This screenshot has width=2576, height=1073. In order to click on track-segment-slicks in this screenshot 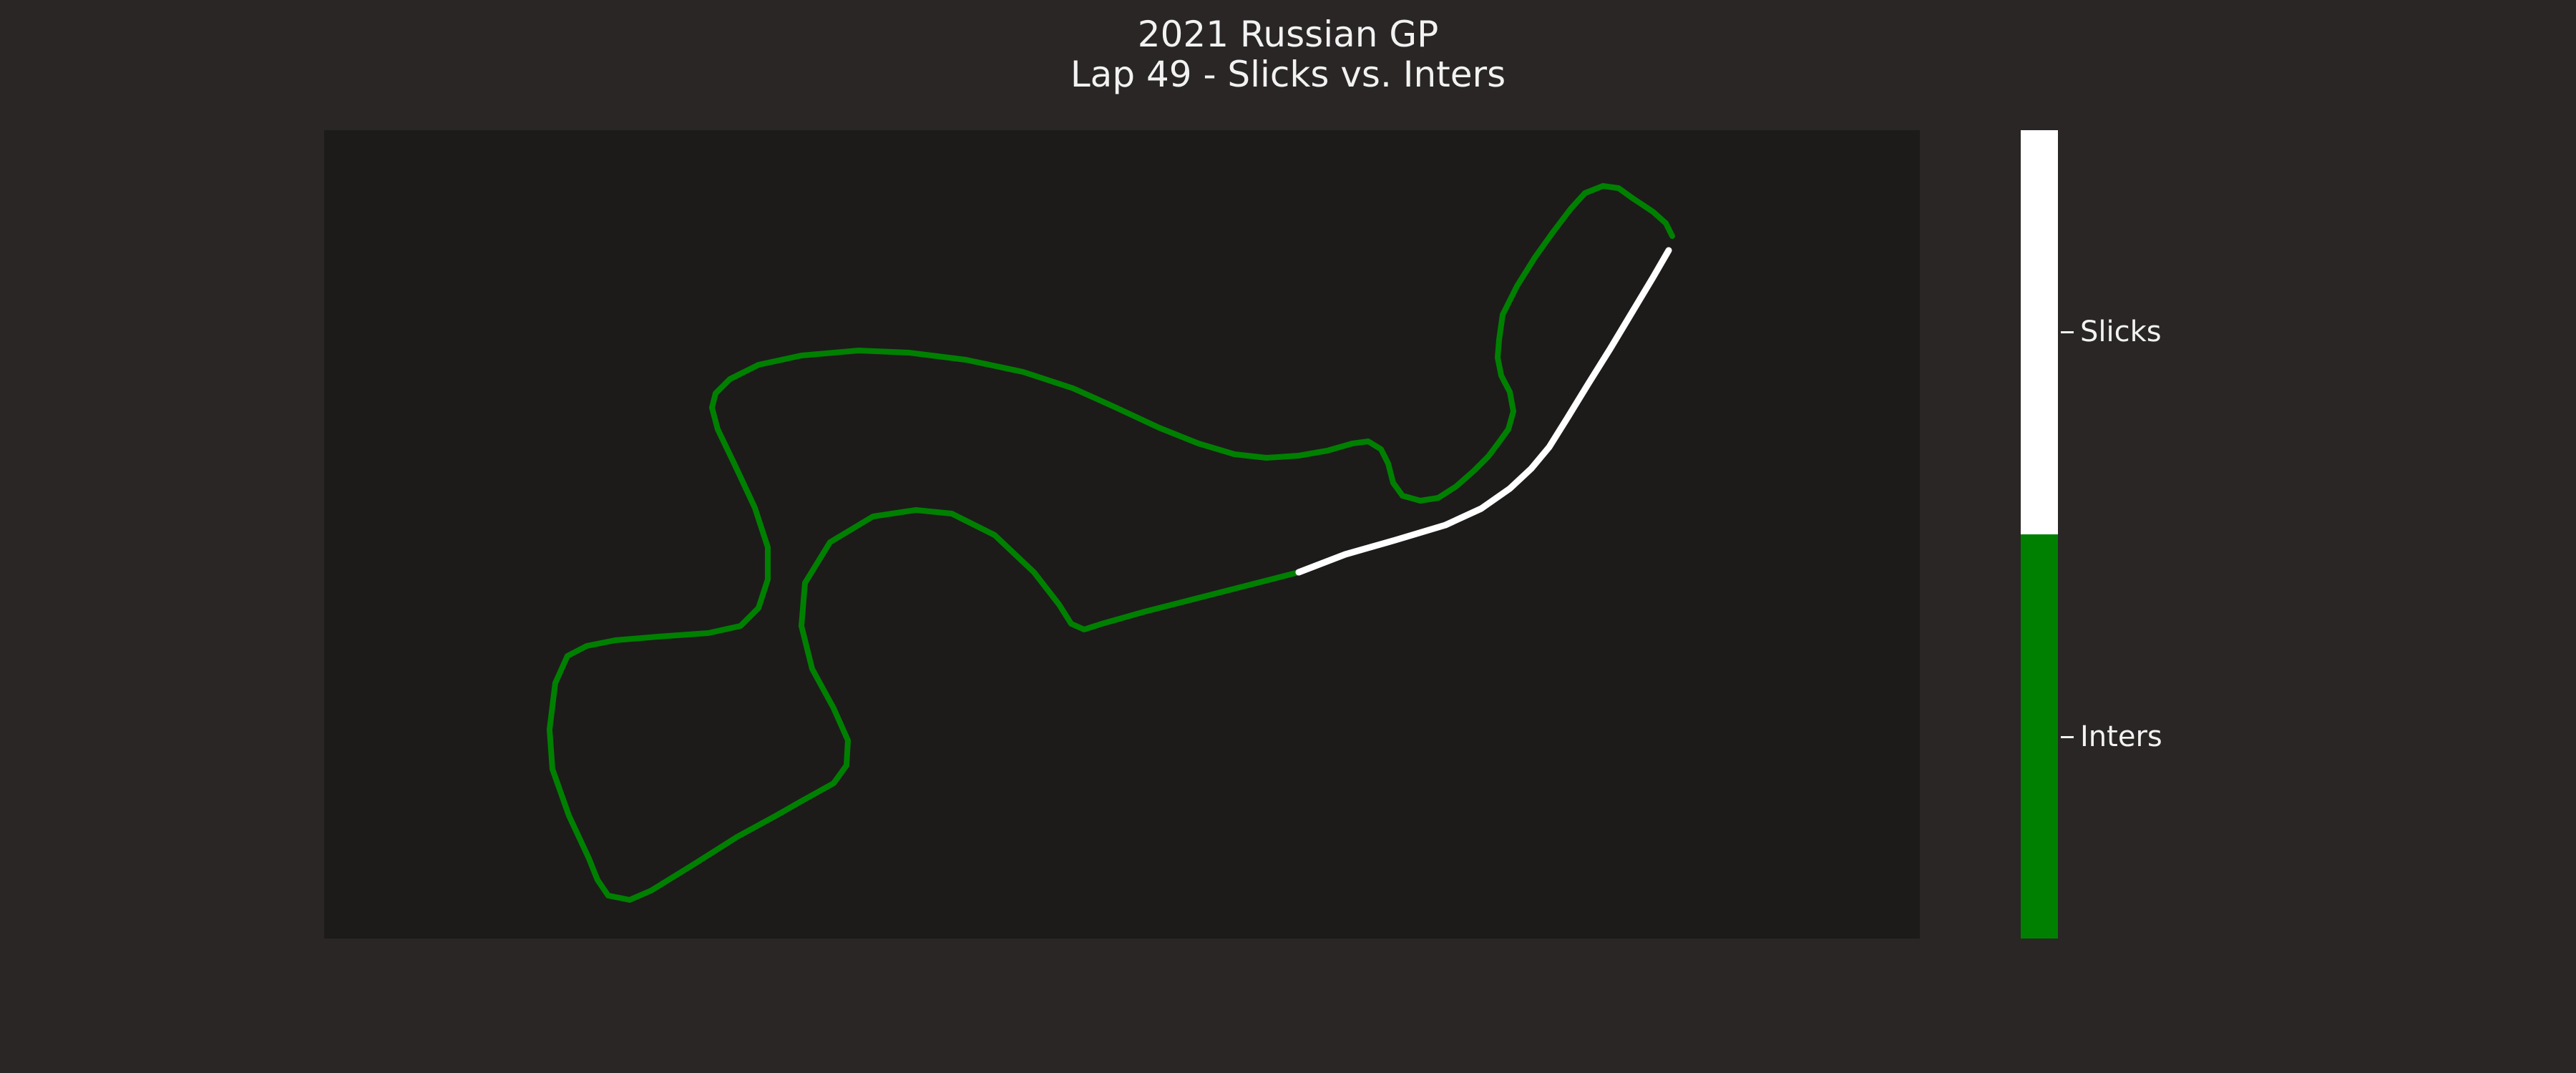, I will do `click(1483, 411)`.